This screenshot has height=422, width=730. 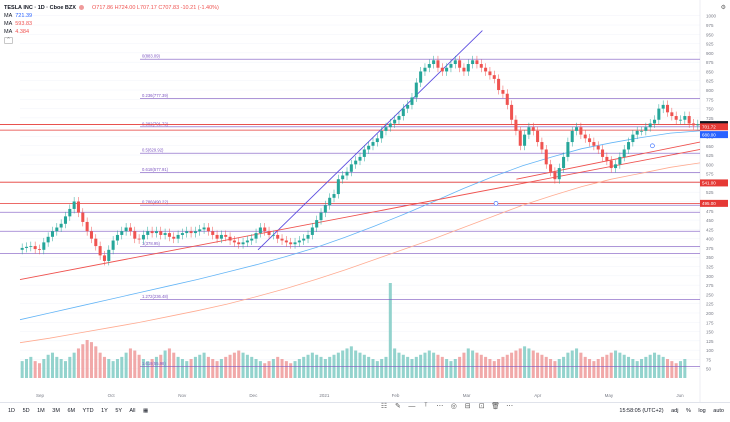 What do you see at coordinates (56, 411) in the screenshot?
I see `range-3m: 3M` at bounding box center [56, 411].